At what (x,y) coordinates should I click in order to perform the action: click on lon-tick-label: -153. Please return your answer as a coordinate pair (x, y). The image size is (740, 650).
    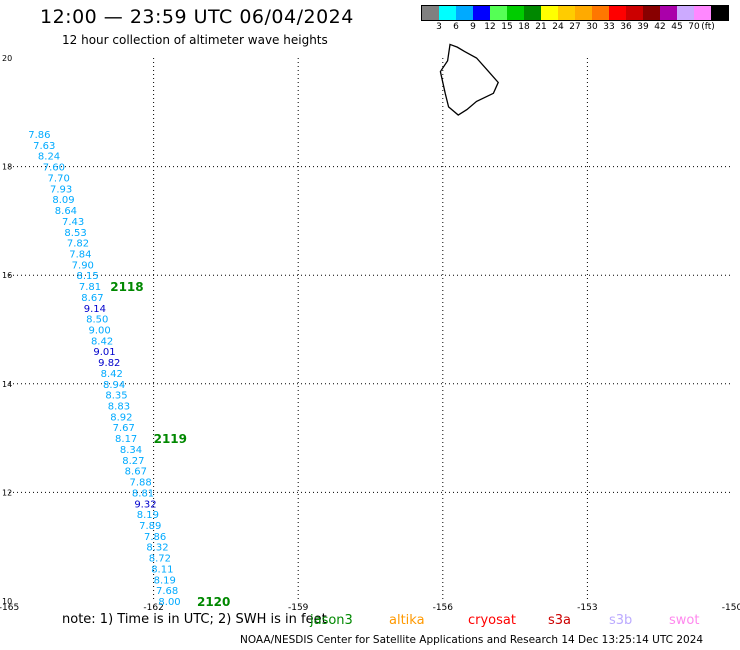
    Looking at the image, I should click on (587, 608).